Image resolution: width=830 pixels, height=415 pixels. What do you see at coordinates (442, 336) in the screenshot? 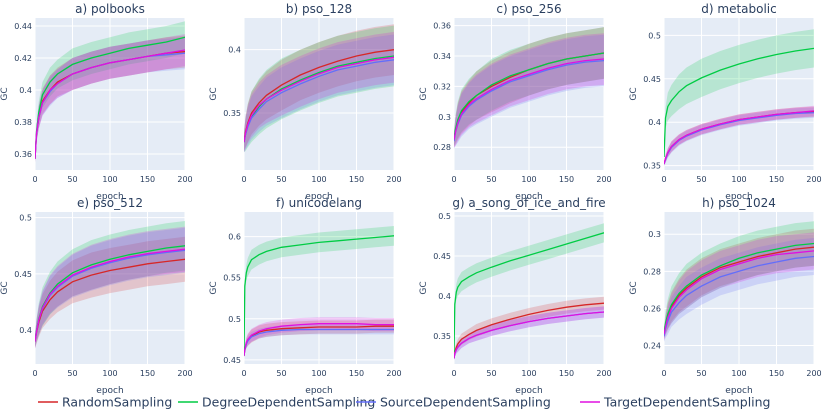
I see `y-tick-label: 0.35` at bounding box center [442, 336].